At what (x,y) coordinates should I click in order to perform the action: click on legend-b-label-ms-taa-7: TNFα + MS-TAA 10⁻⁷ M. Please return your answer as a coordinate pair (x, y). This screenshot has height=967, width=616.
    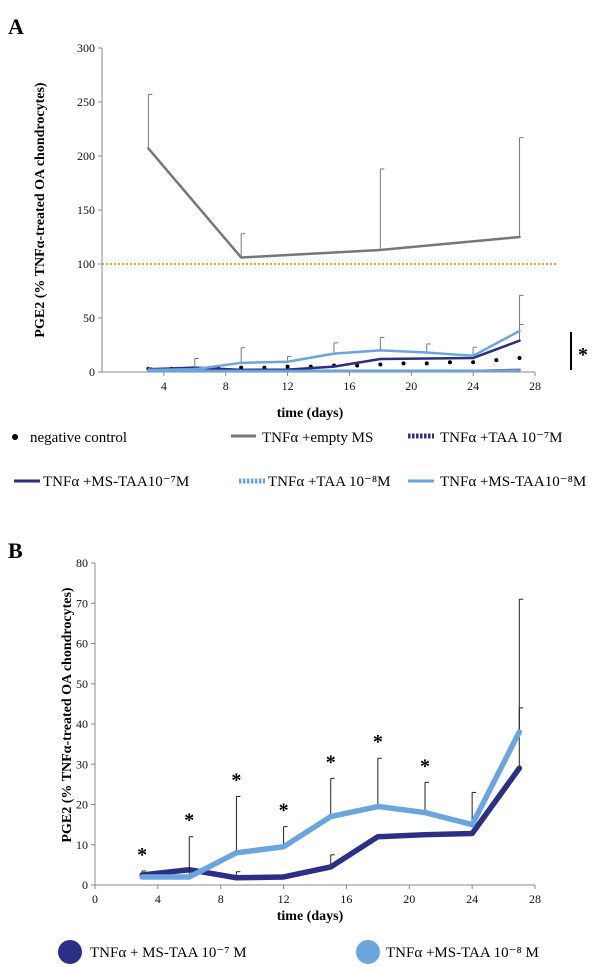
    Looking at the image, I should click on (168, 953).